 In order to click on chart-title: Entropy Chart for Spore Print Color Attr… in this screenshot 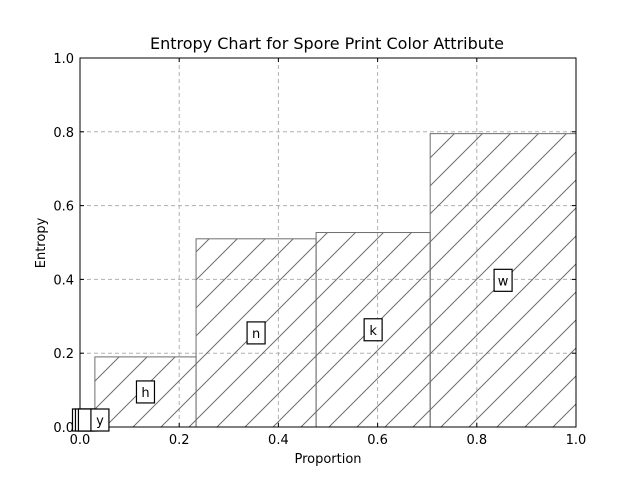, I will do `click(327, 43)`.